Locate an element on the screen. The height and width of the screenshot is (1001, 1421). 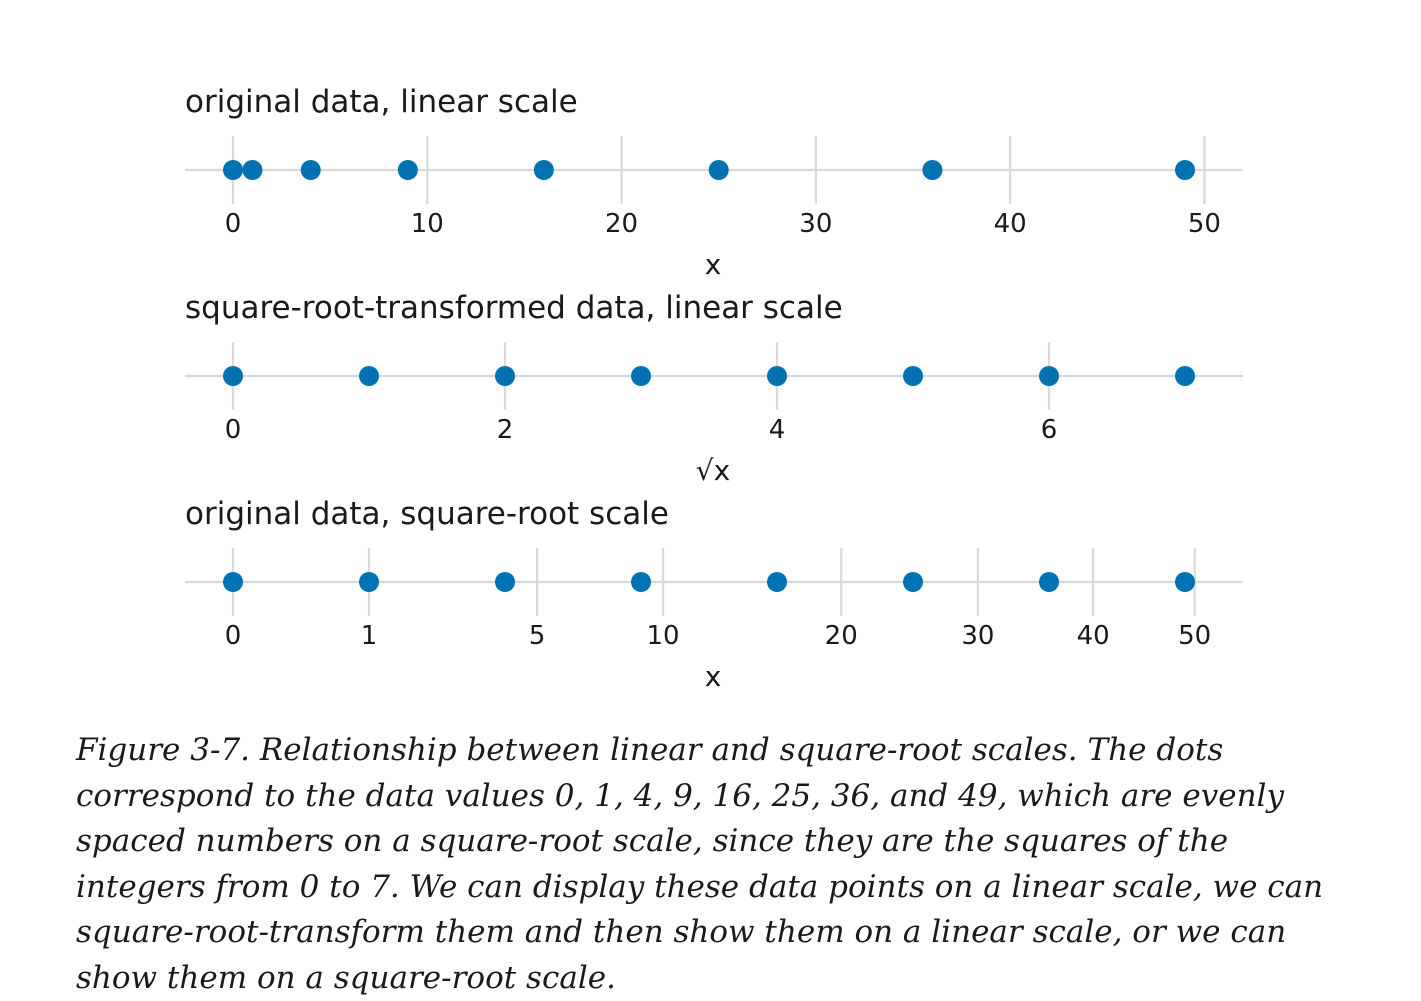
tick-label: 6 is located at coordinates (1049, 430).